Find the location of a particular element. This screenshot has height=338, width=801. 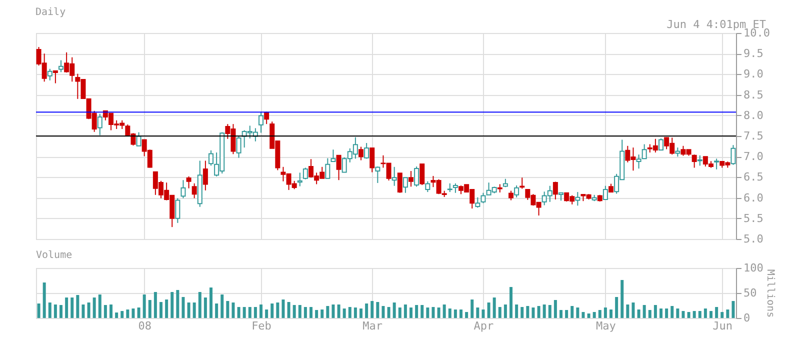

chart-title: Volume is located at coordinates (54, 255).